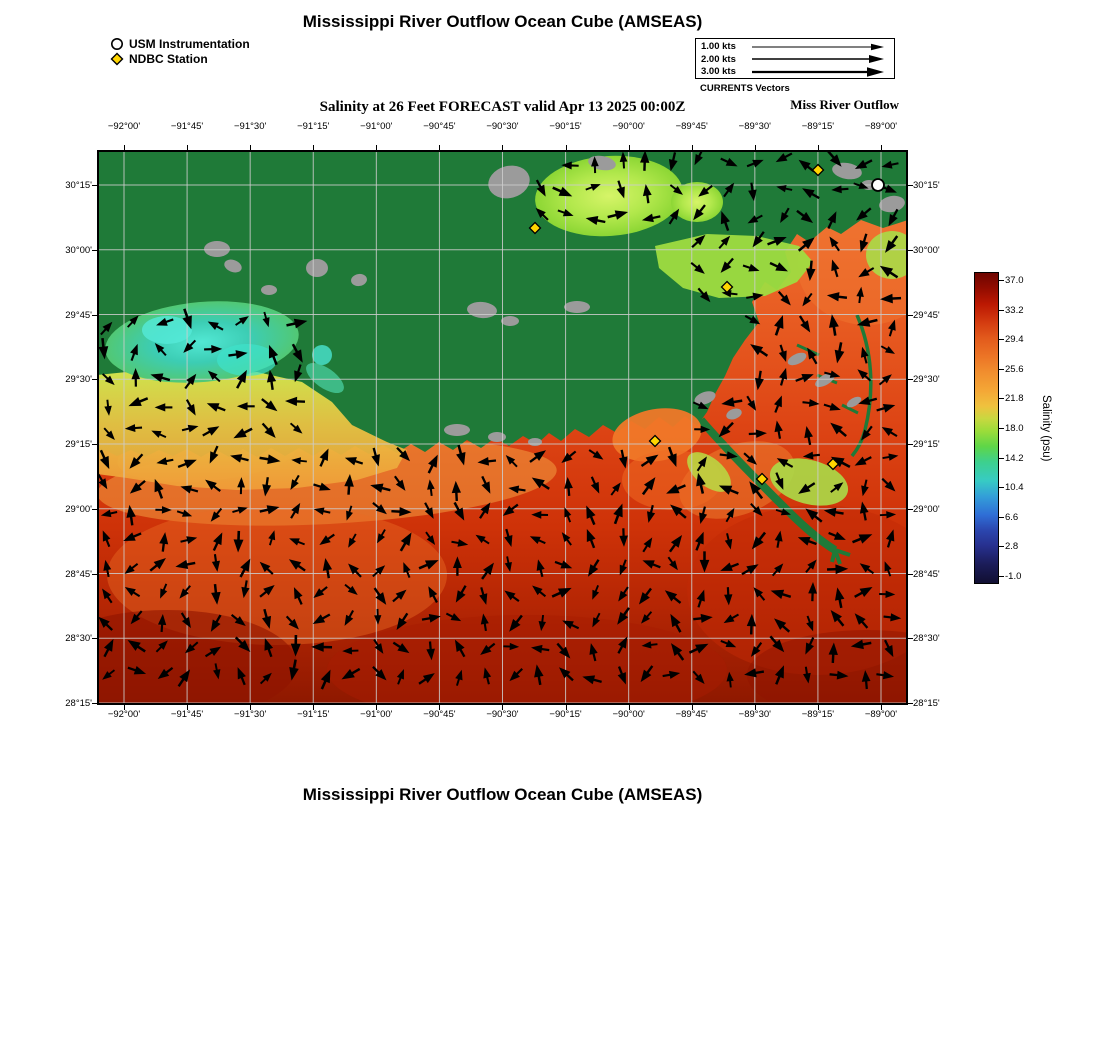 The image size is (1100, 1050). Describe the element at coordinates (1013, 576) in the screenshot. I see `colorbar-tick-label: -1.0` at that location.